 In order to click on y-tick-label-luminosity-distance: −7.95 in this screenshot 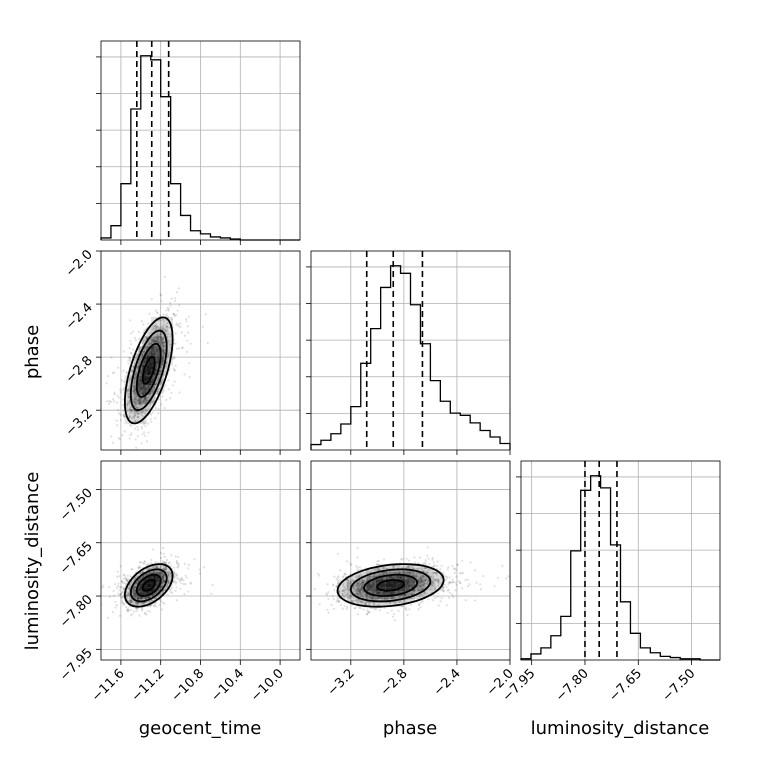, I will do `click(76, 665)`.